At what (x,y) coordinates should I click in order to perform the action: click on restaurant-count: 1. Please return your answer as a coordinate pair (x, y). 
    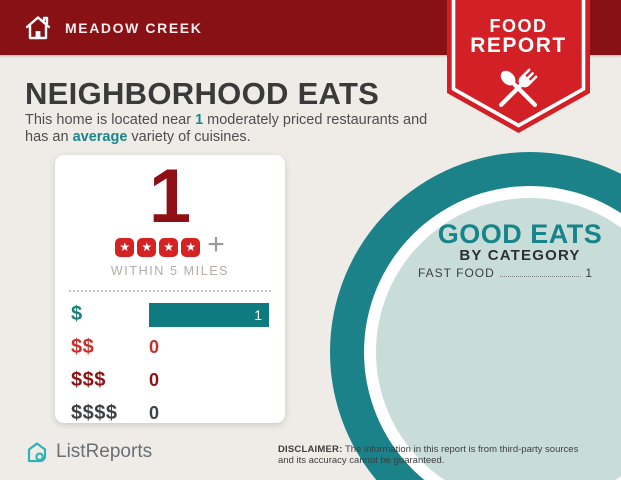
    Looking at the image, I should click on (170, 196).